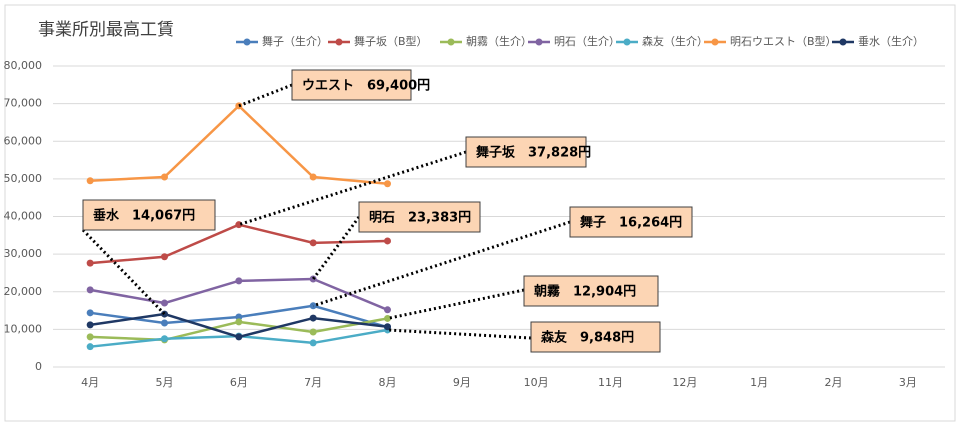  What do you see at coordinates (165, 382) in the screenshot?
I see `x-tick-label: 5月` at bounding box center [165, 382].